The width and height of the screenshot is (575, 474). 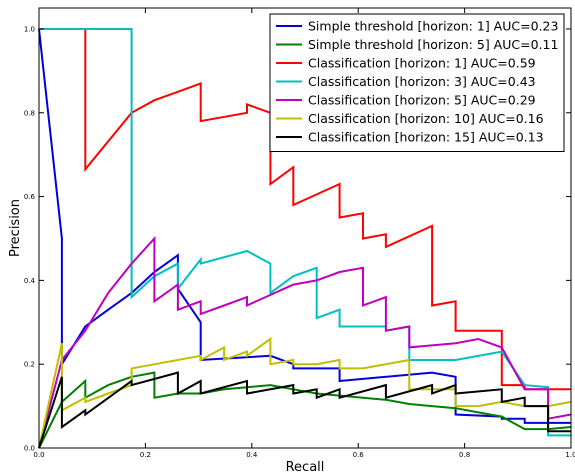 I want to click on x-tick-label: 0.6, so click(x=359, y=455).